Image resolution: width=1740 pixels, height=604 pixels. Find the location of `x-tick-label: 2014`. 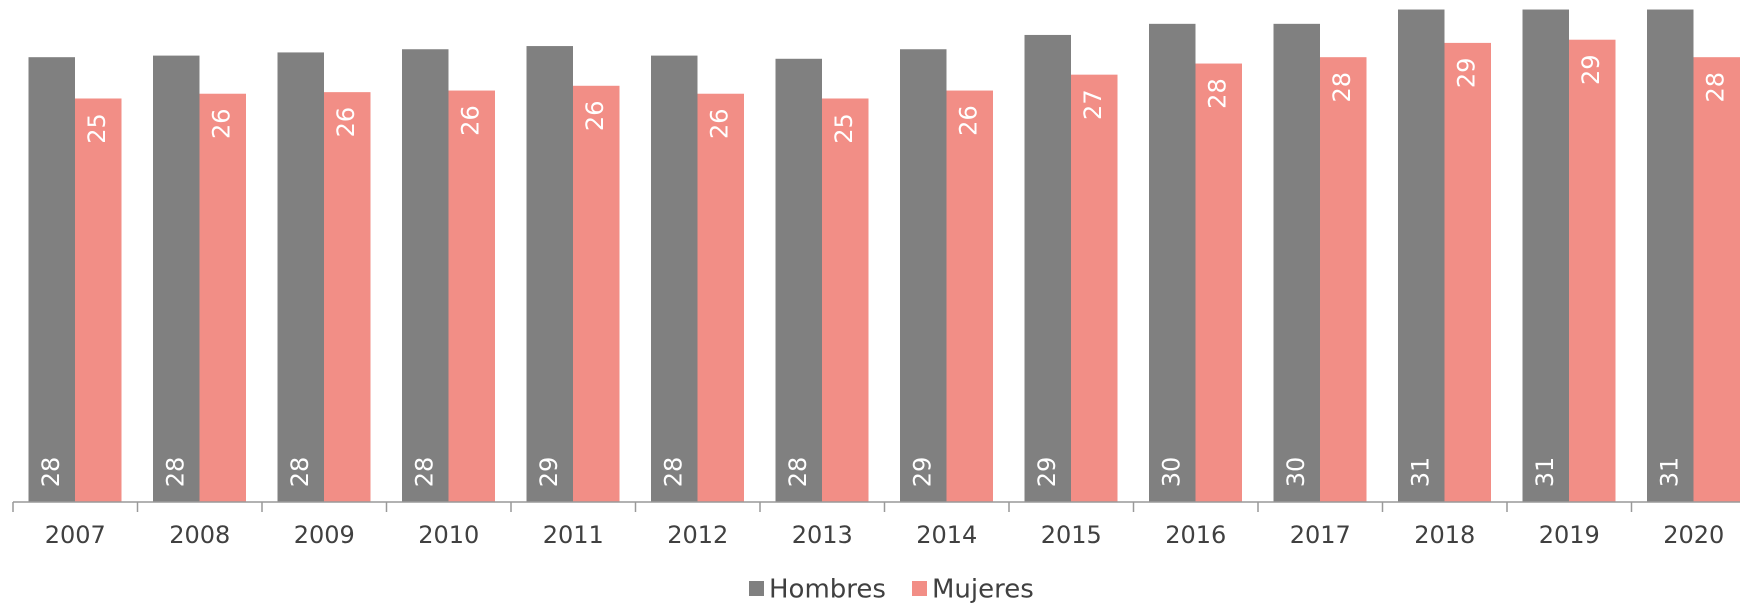

x-tick-label: 2014 is located at coordinates (946, 535).